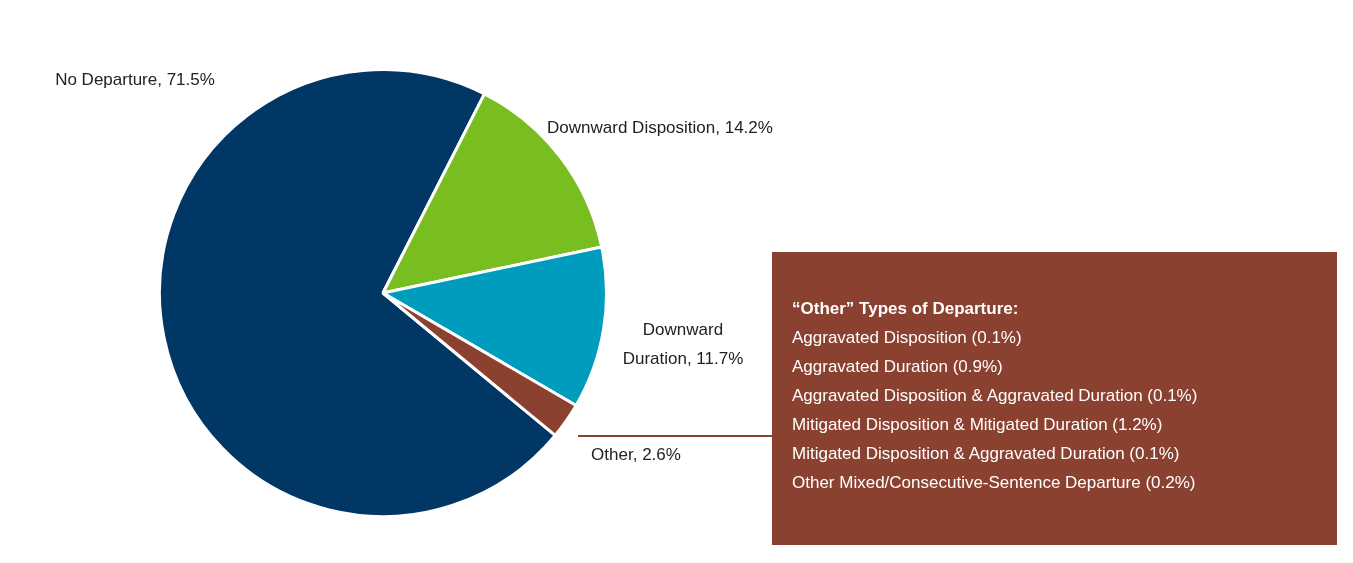 This screenshot has width=1353, height=563. Describe the element at coordinates (135, 79) in the screenshot. I see `slice-label: No Departure, 71.5%` at that location.